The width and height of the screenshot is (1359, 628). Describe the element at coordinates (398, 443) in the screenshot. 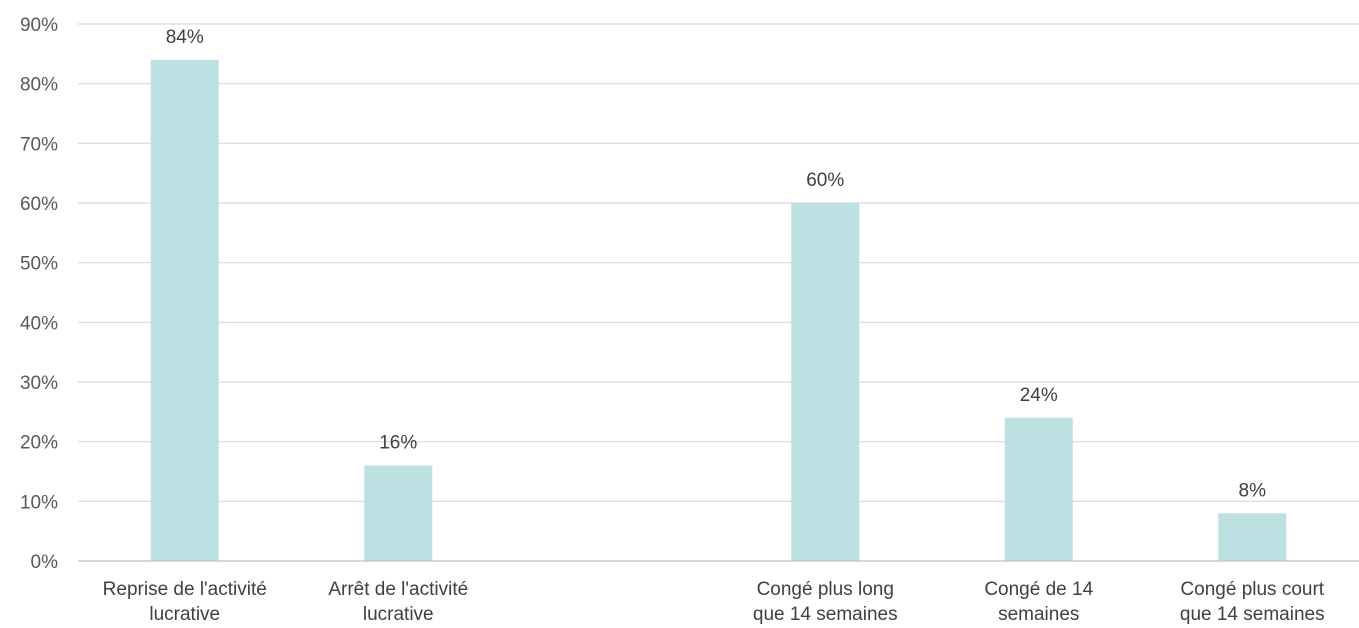

I see `data-label: 16%` at that location.